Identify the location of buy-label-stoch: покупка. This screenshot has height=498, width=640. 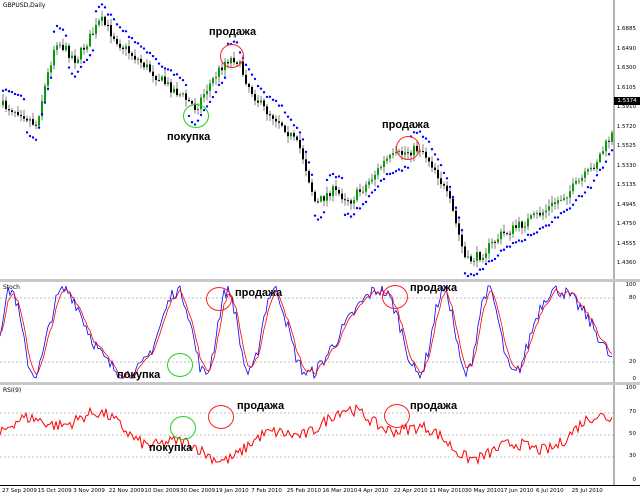
(139, 375).